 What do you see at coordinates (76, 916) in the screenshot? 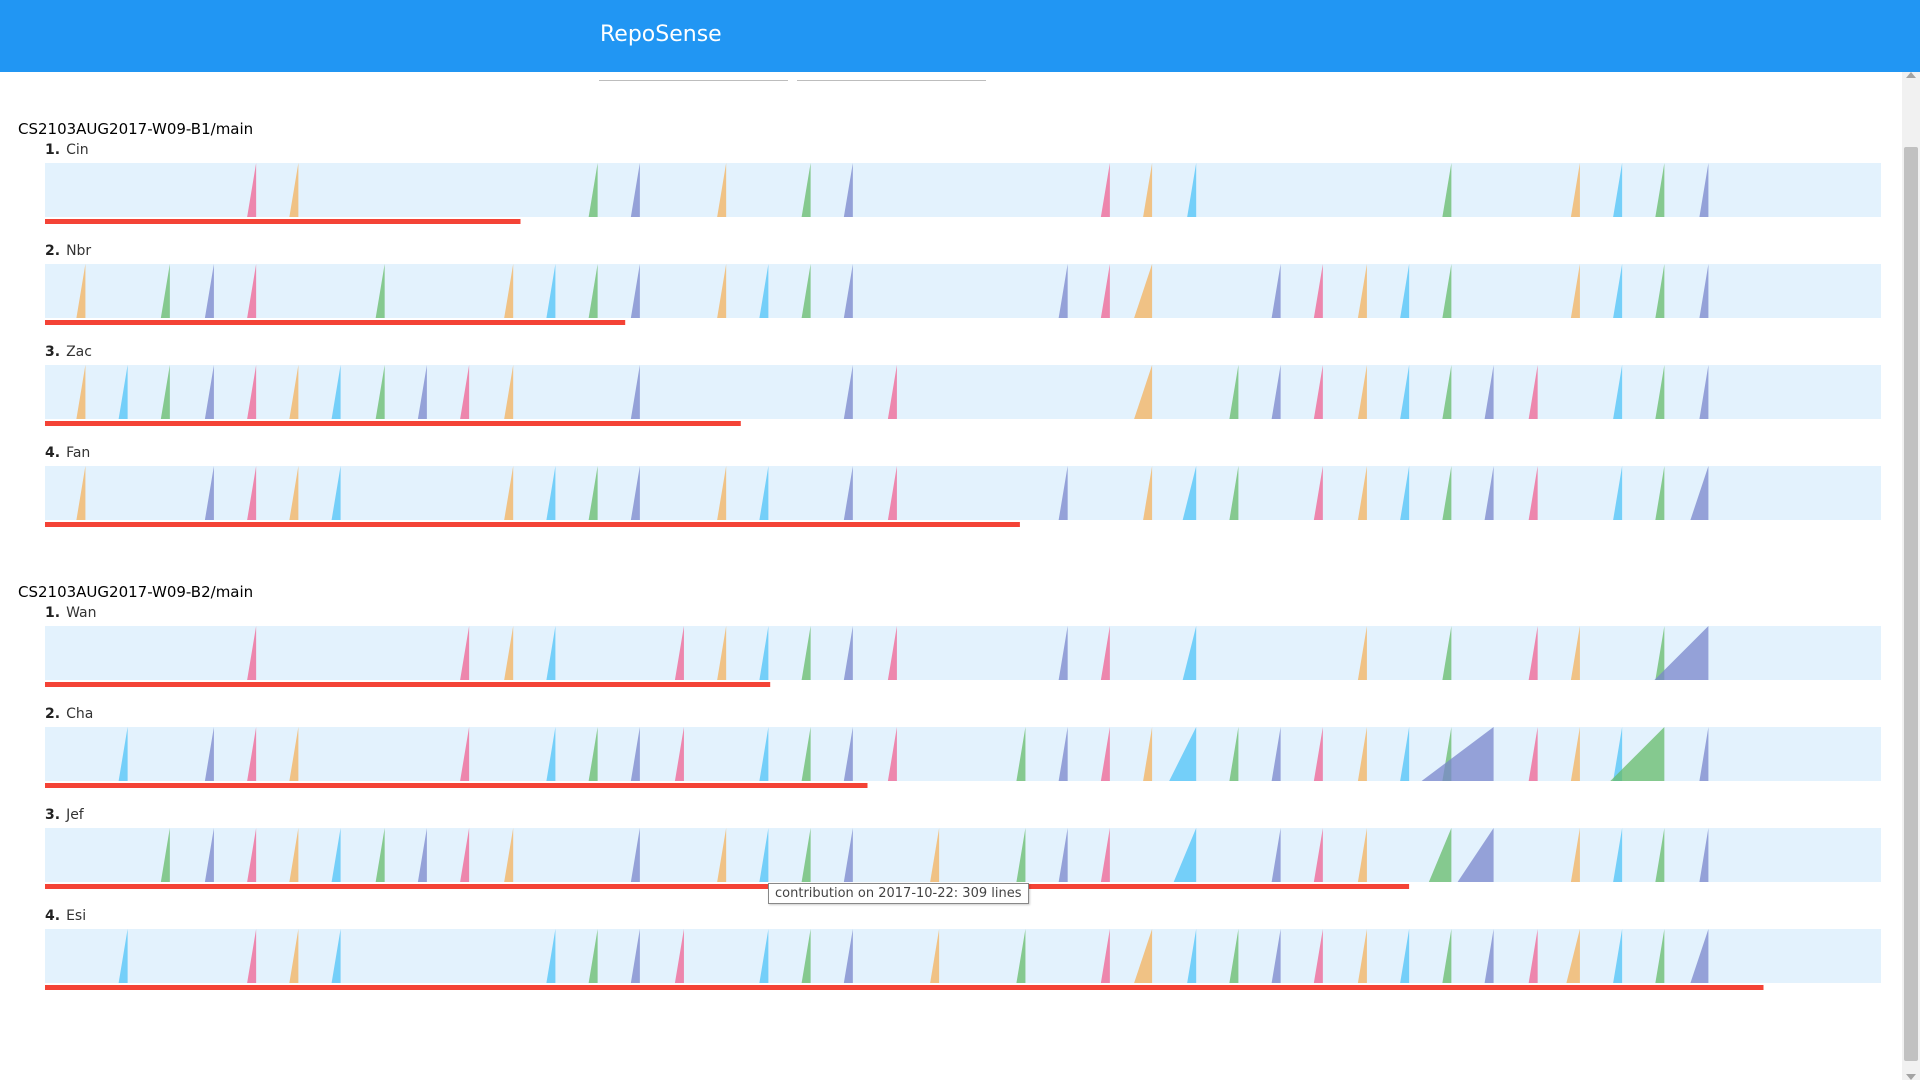
I see `author-name: Esi` at bounding box center [76, 916].